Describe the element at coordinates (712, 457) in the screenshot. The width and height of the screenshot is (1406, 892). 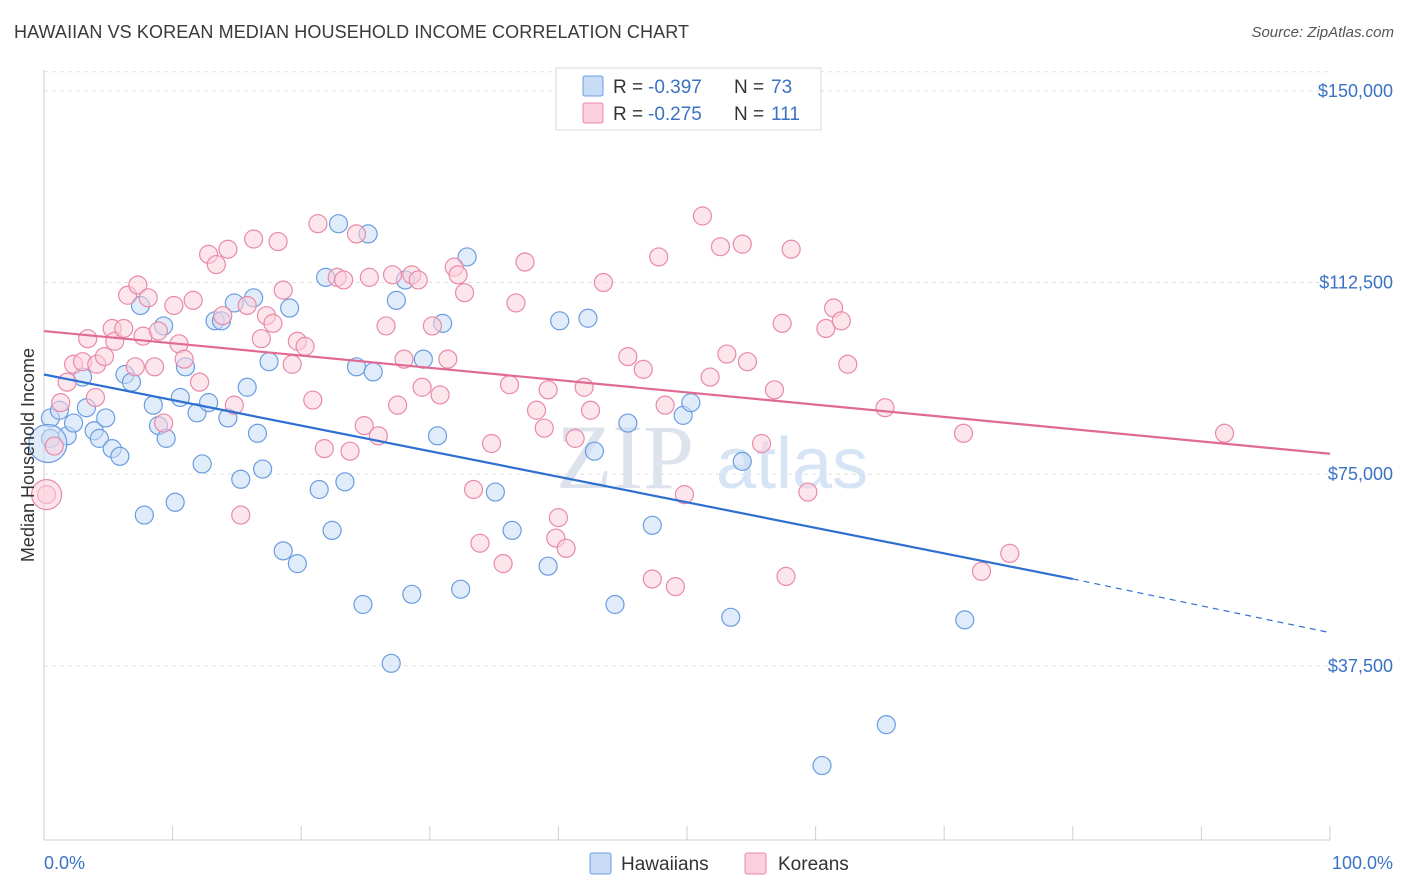
I see `watermark: ZIP atlas` at that location.